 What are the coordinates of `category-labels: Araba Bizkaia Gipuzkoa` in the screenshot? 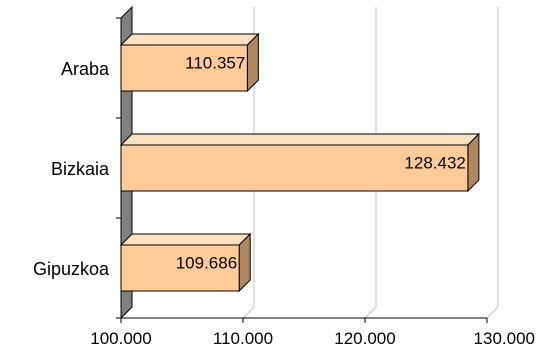 It's located at (71, 169).